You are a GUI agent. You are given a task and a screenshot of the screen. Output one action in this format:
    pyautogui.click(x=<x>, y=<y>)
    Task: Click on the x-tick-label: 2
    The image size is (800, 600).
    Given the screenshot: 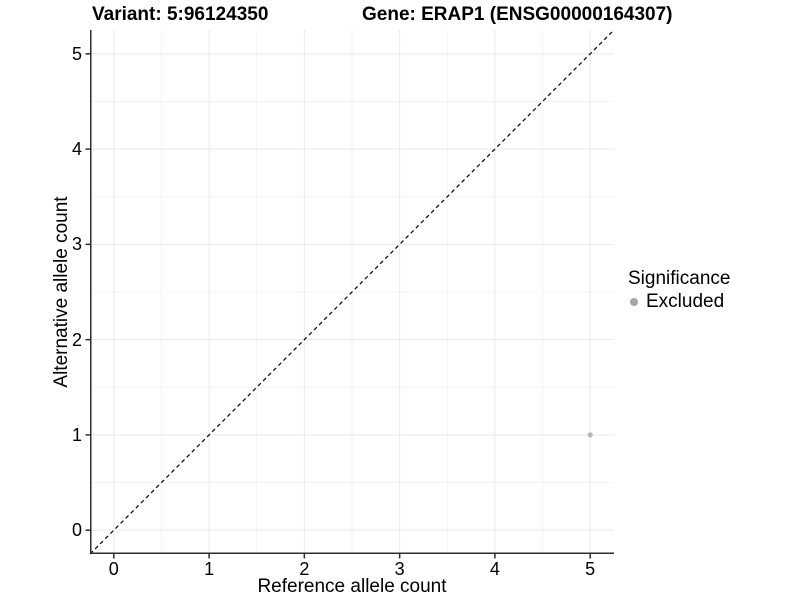 What is the action you would take?
    pyautogui.click(x=304, y=569)
    